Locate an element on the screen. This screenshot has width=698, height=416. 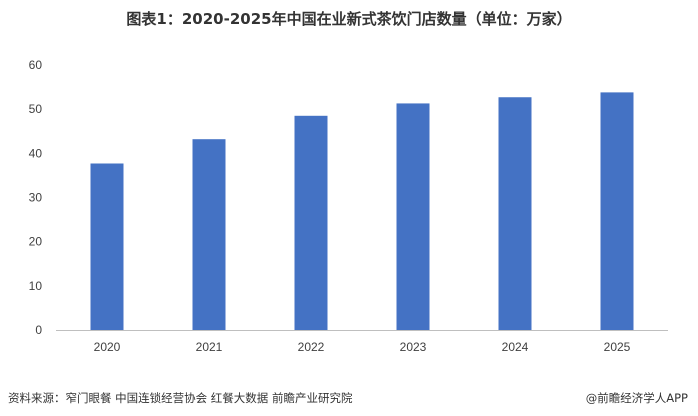
bar-2021 is located at coordinates (209, 234).